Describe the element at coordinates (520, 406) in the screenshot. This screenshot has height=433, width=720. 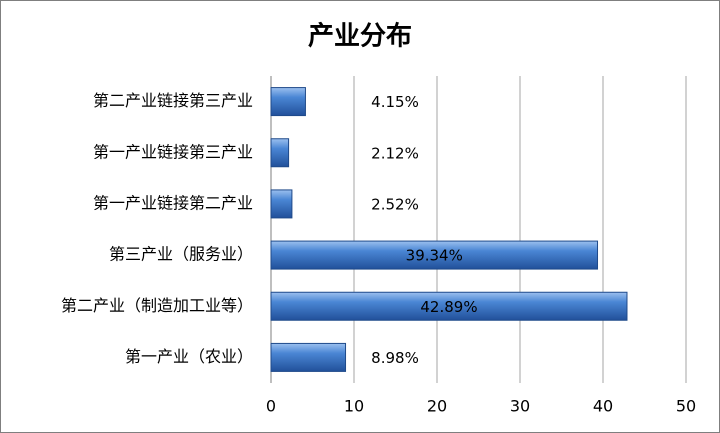
I see `x-tick-label: 30` at that location.